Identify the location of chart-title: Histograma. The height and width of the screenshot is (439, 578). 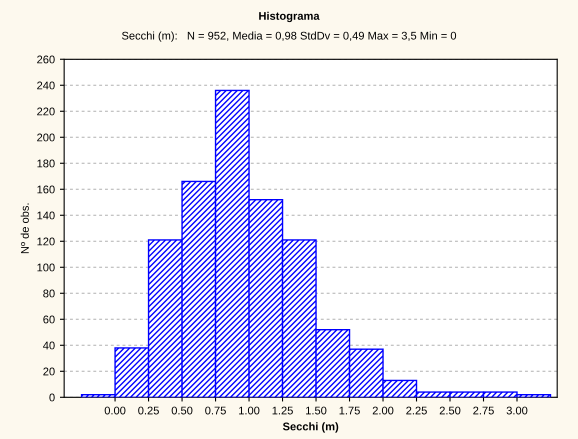
(289, 17).